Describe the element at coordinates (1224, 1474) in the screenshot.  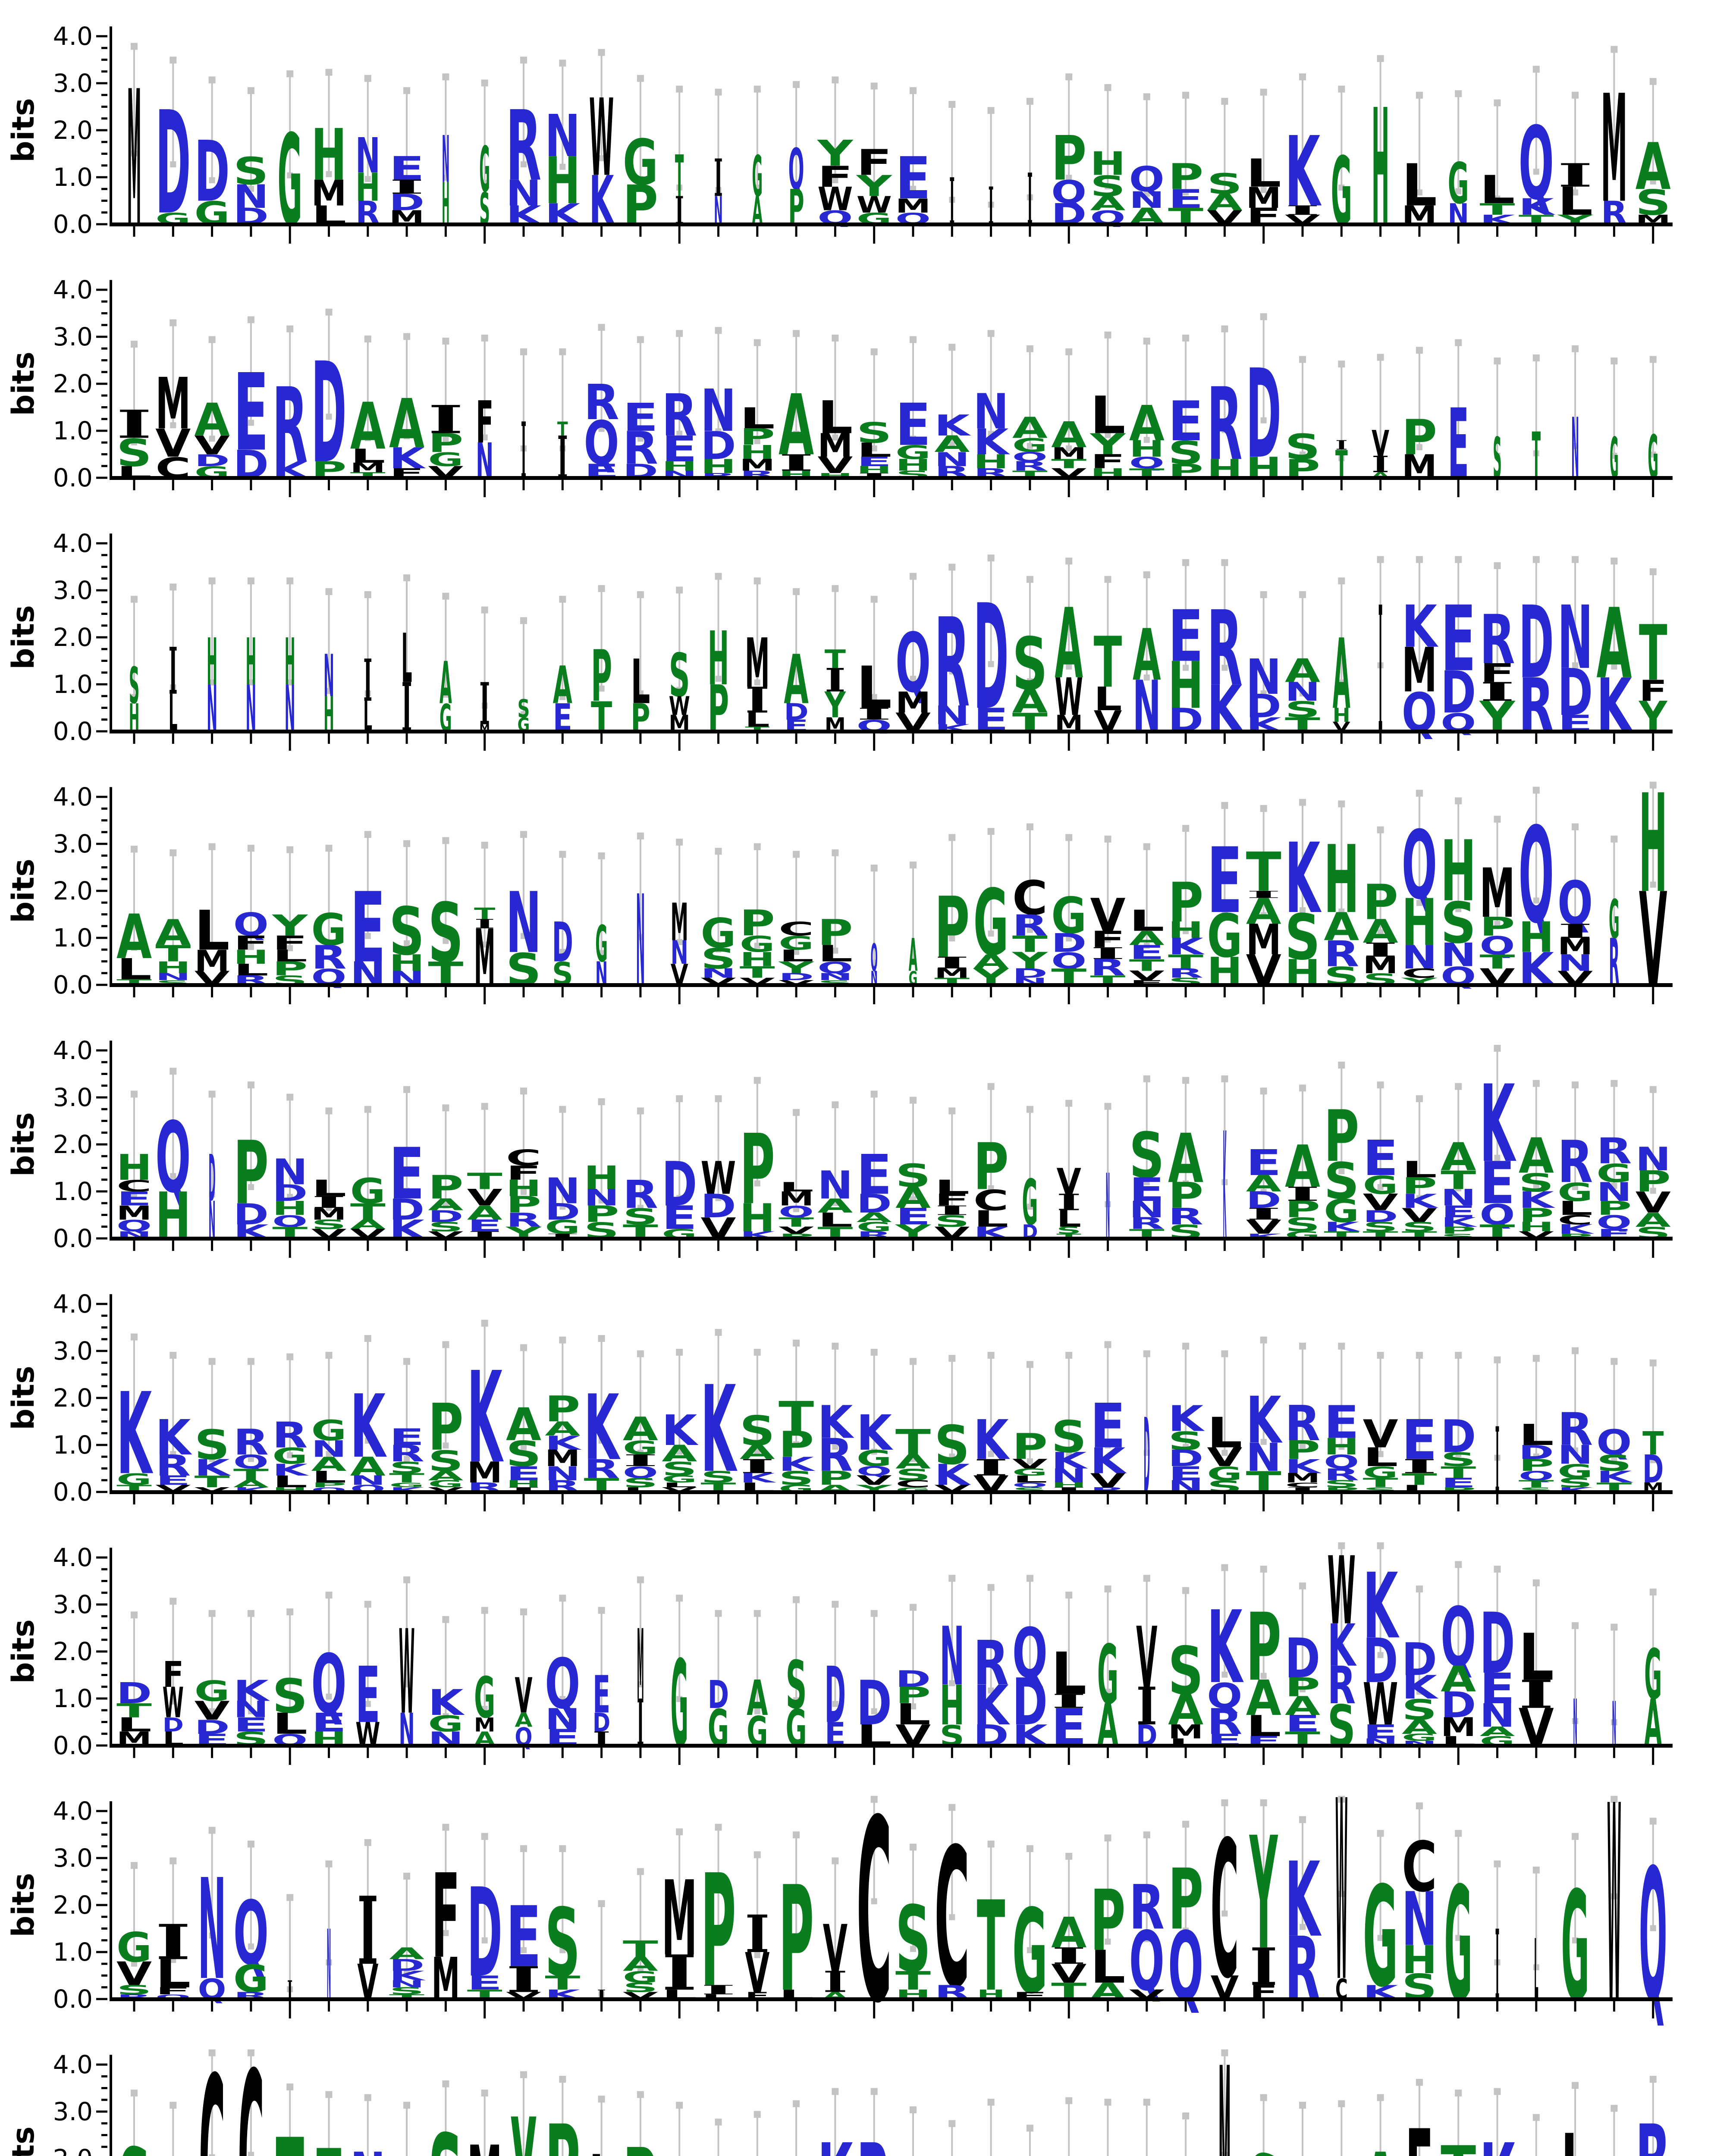
I see `residue-G-229: G` at that location.